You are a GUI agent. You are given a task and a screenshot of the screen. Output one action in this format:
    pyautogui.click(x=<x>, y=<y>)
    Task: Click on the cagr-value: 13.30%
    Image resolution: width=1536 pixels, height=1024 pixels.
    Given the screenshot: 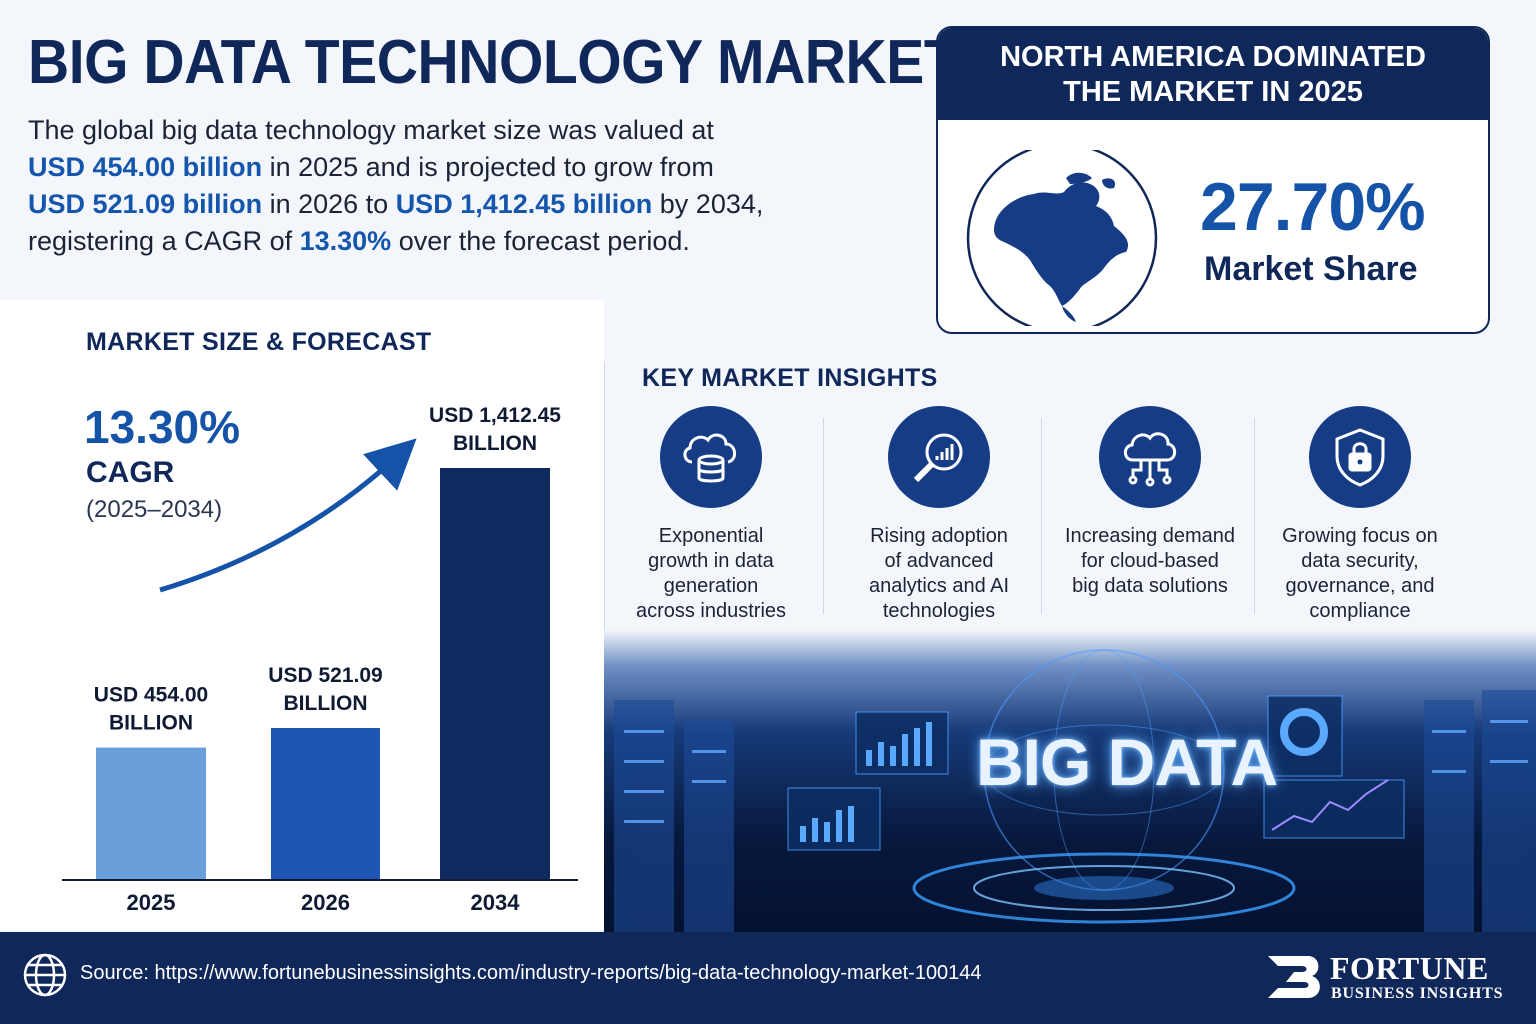 What is the action you would take?
    pyautogui.click(x=162, y=427)
    